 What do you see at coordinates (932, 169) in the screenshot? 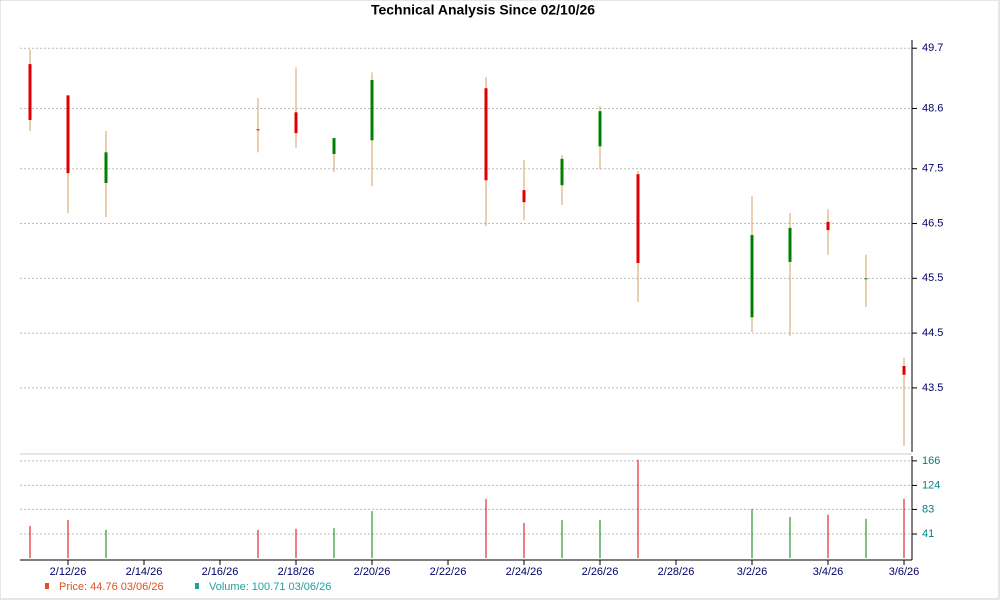
I see `y-tick-label: 47.5` at bounding box center [932, 169].